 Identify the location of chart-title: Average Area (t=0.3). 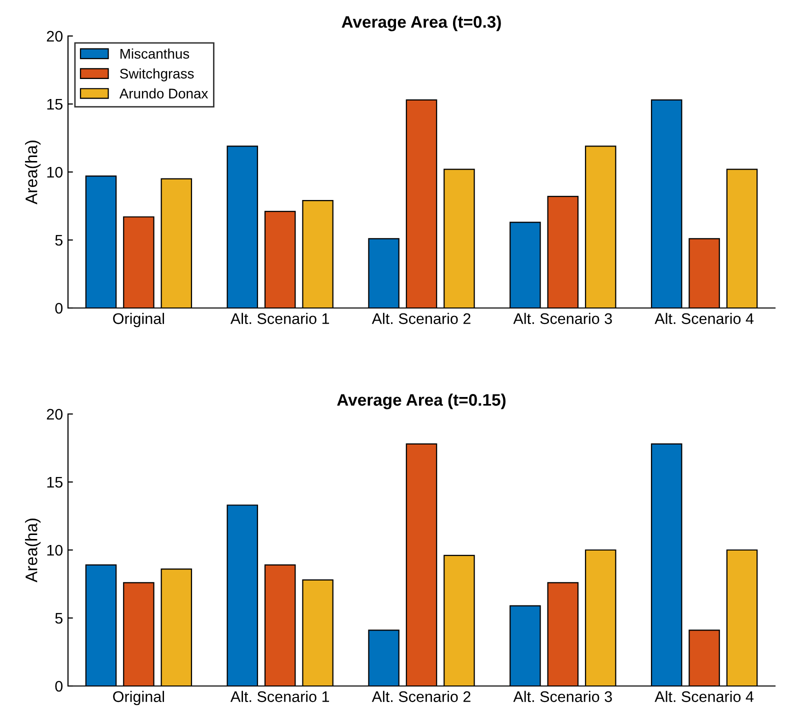
(421, 24).